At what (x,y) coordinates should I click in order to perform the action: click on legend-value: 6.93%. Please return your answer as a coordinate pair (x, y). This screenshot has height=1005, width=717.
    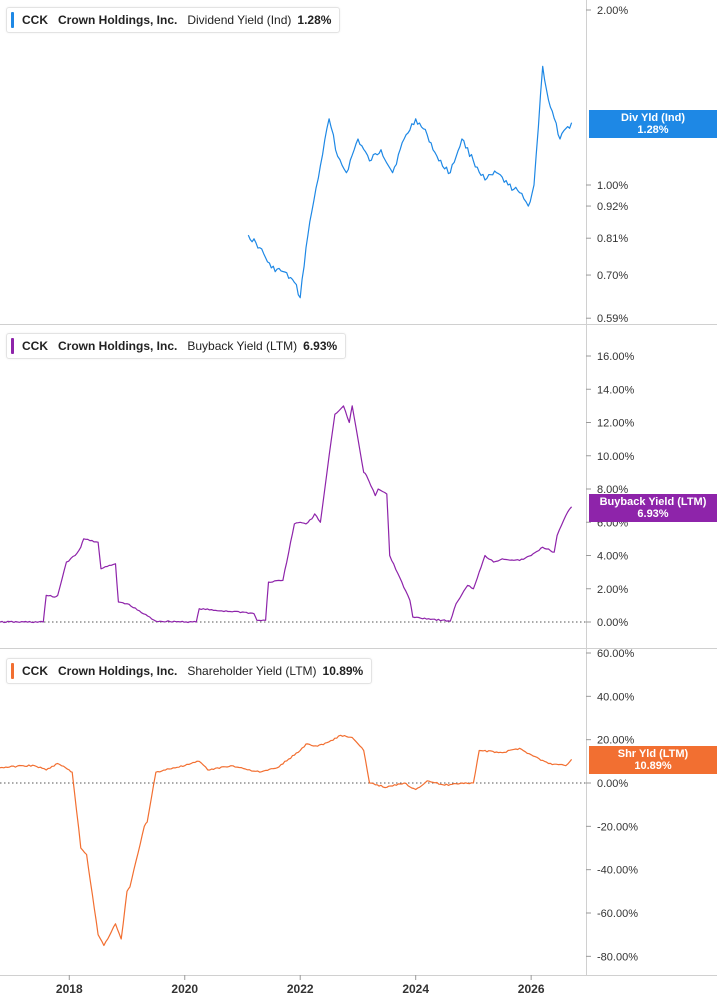
    Looking at the image, I should click on (320, 346).